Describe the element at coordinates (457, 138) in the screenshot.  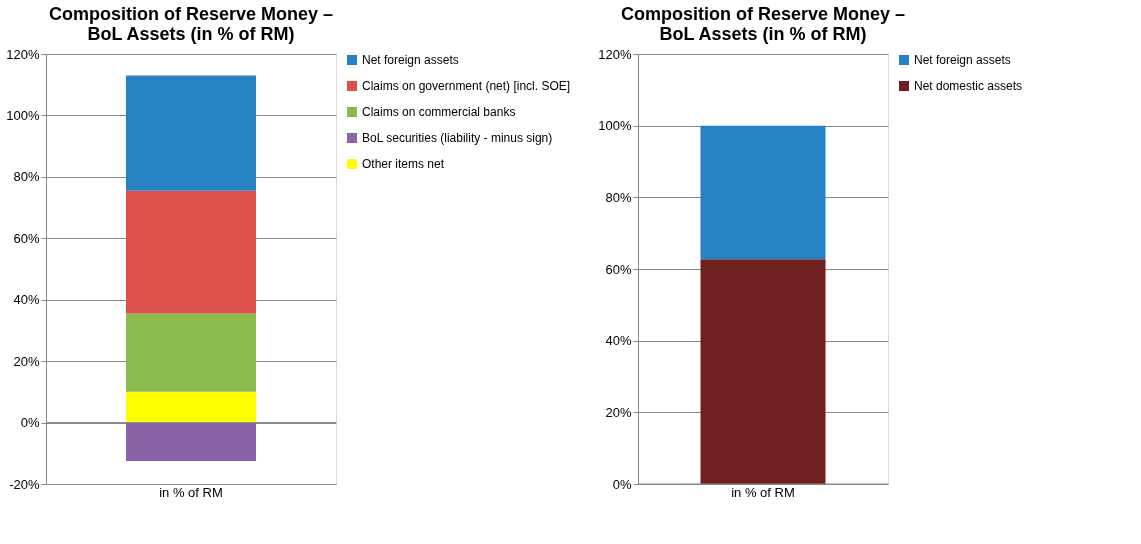
I see `legend-label: BoL securities (liability - minus sign)` at that location.